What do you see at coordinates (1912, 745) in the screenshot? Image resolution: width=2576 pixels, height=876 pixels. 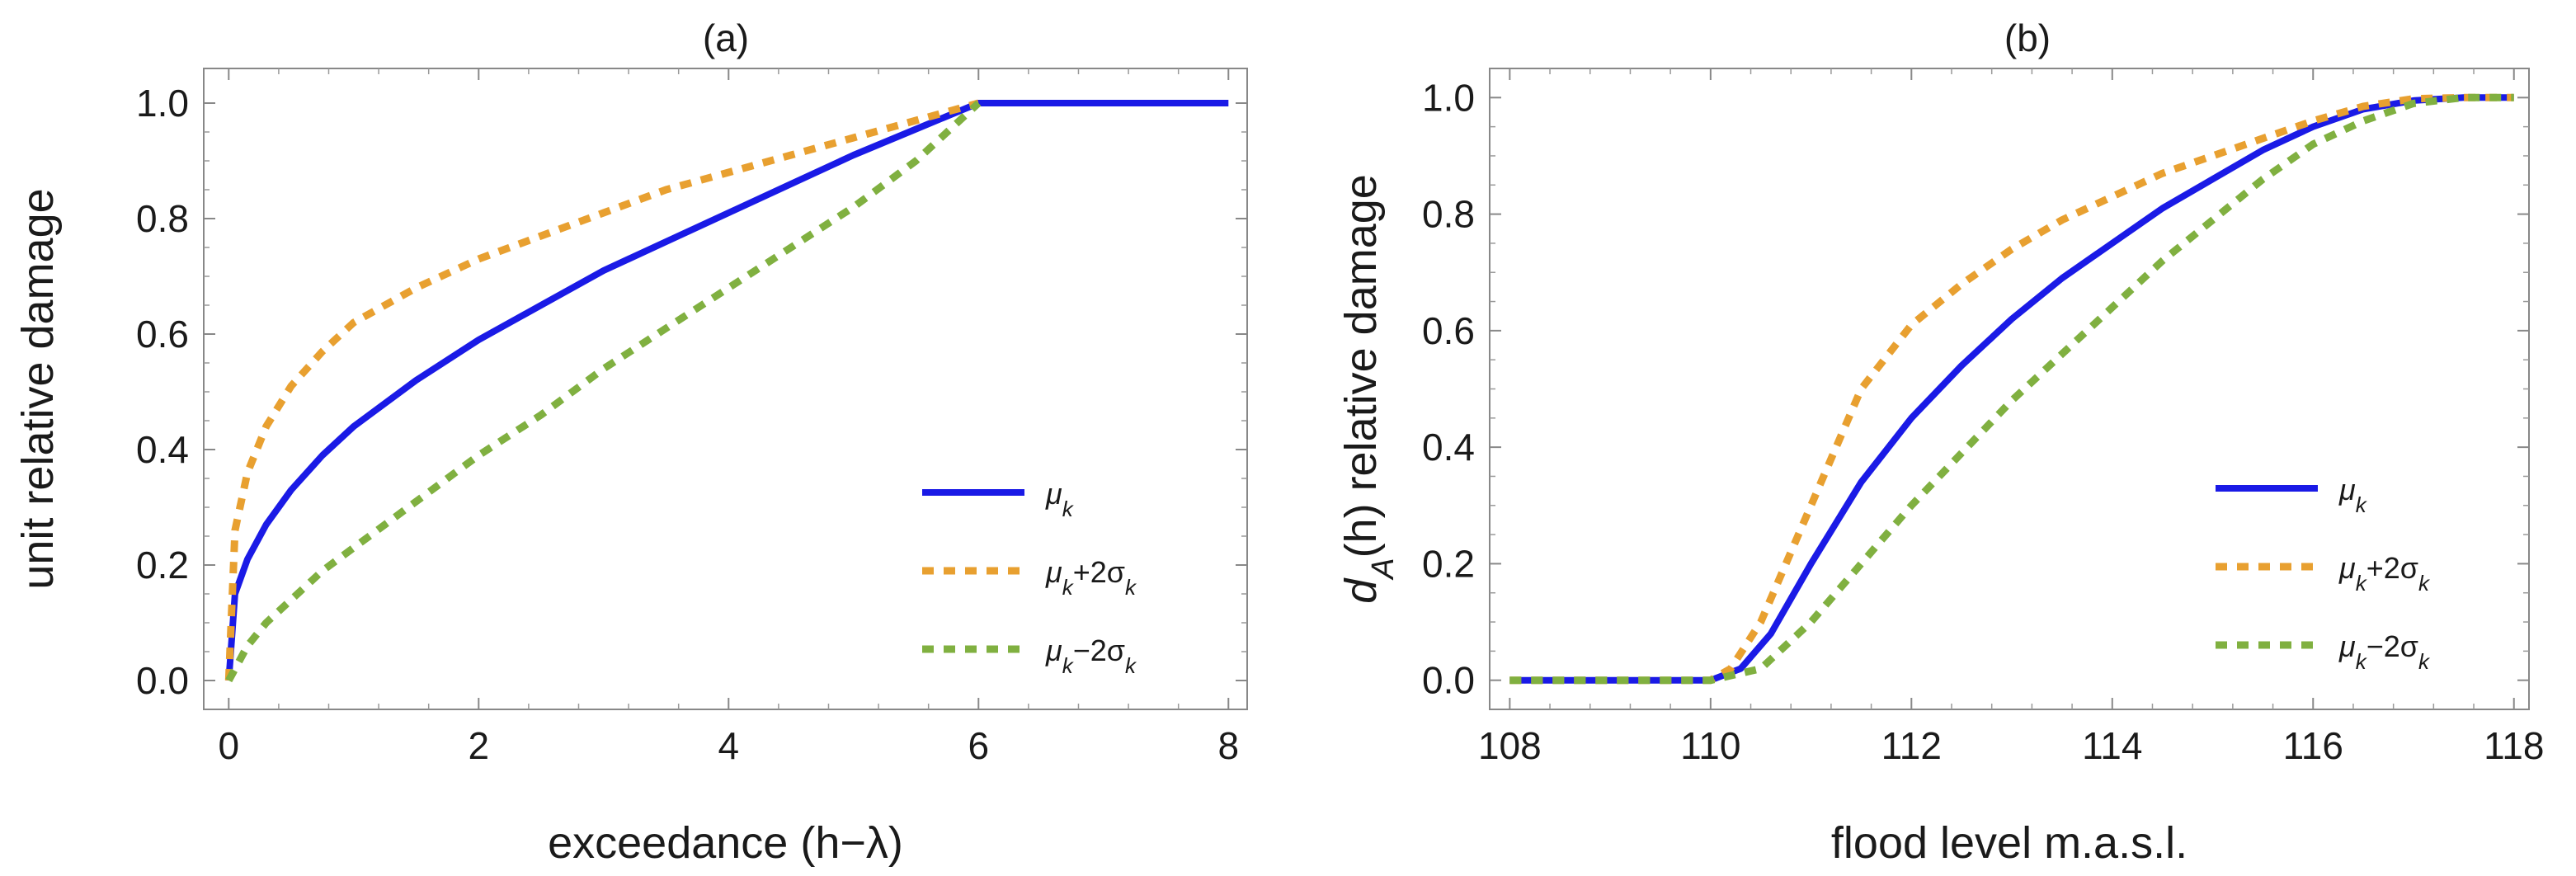 I see `x-tick-label: 112` at bounding box center [1912, 745].